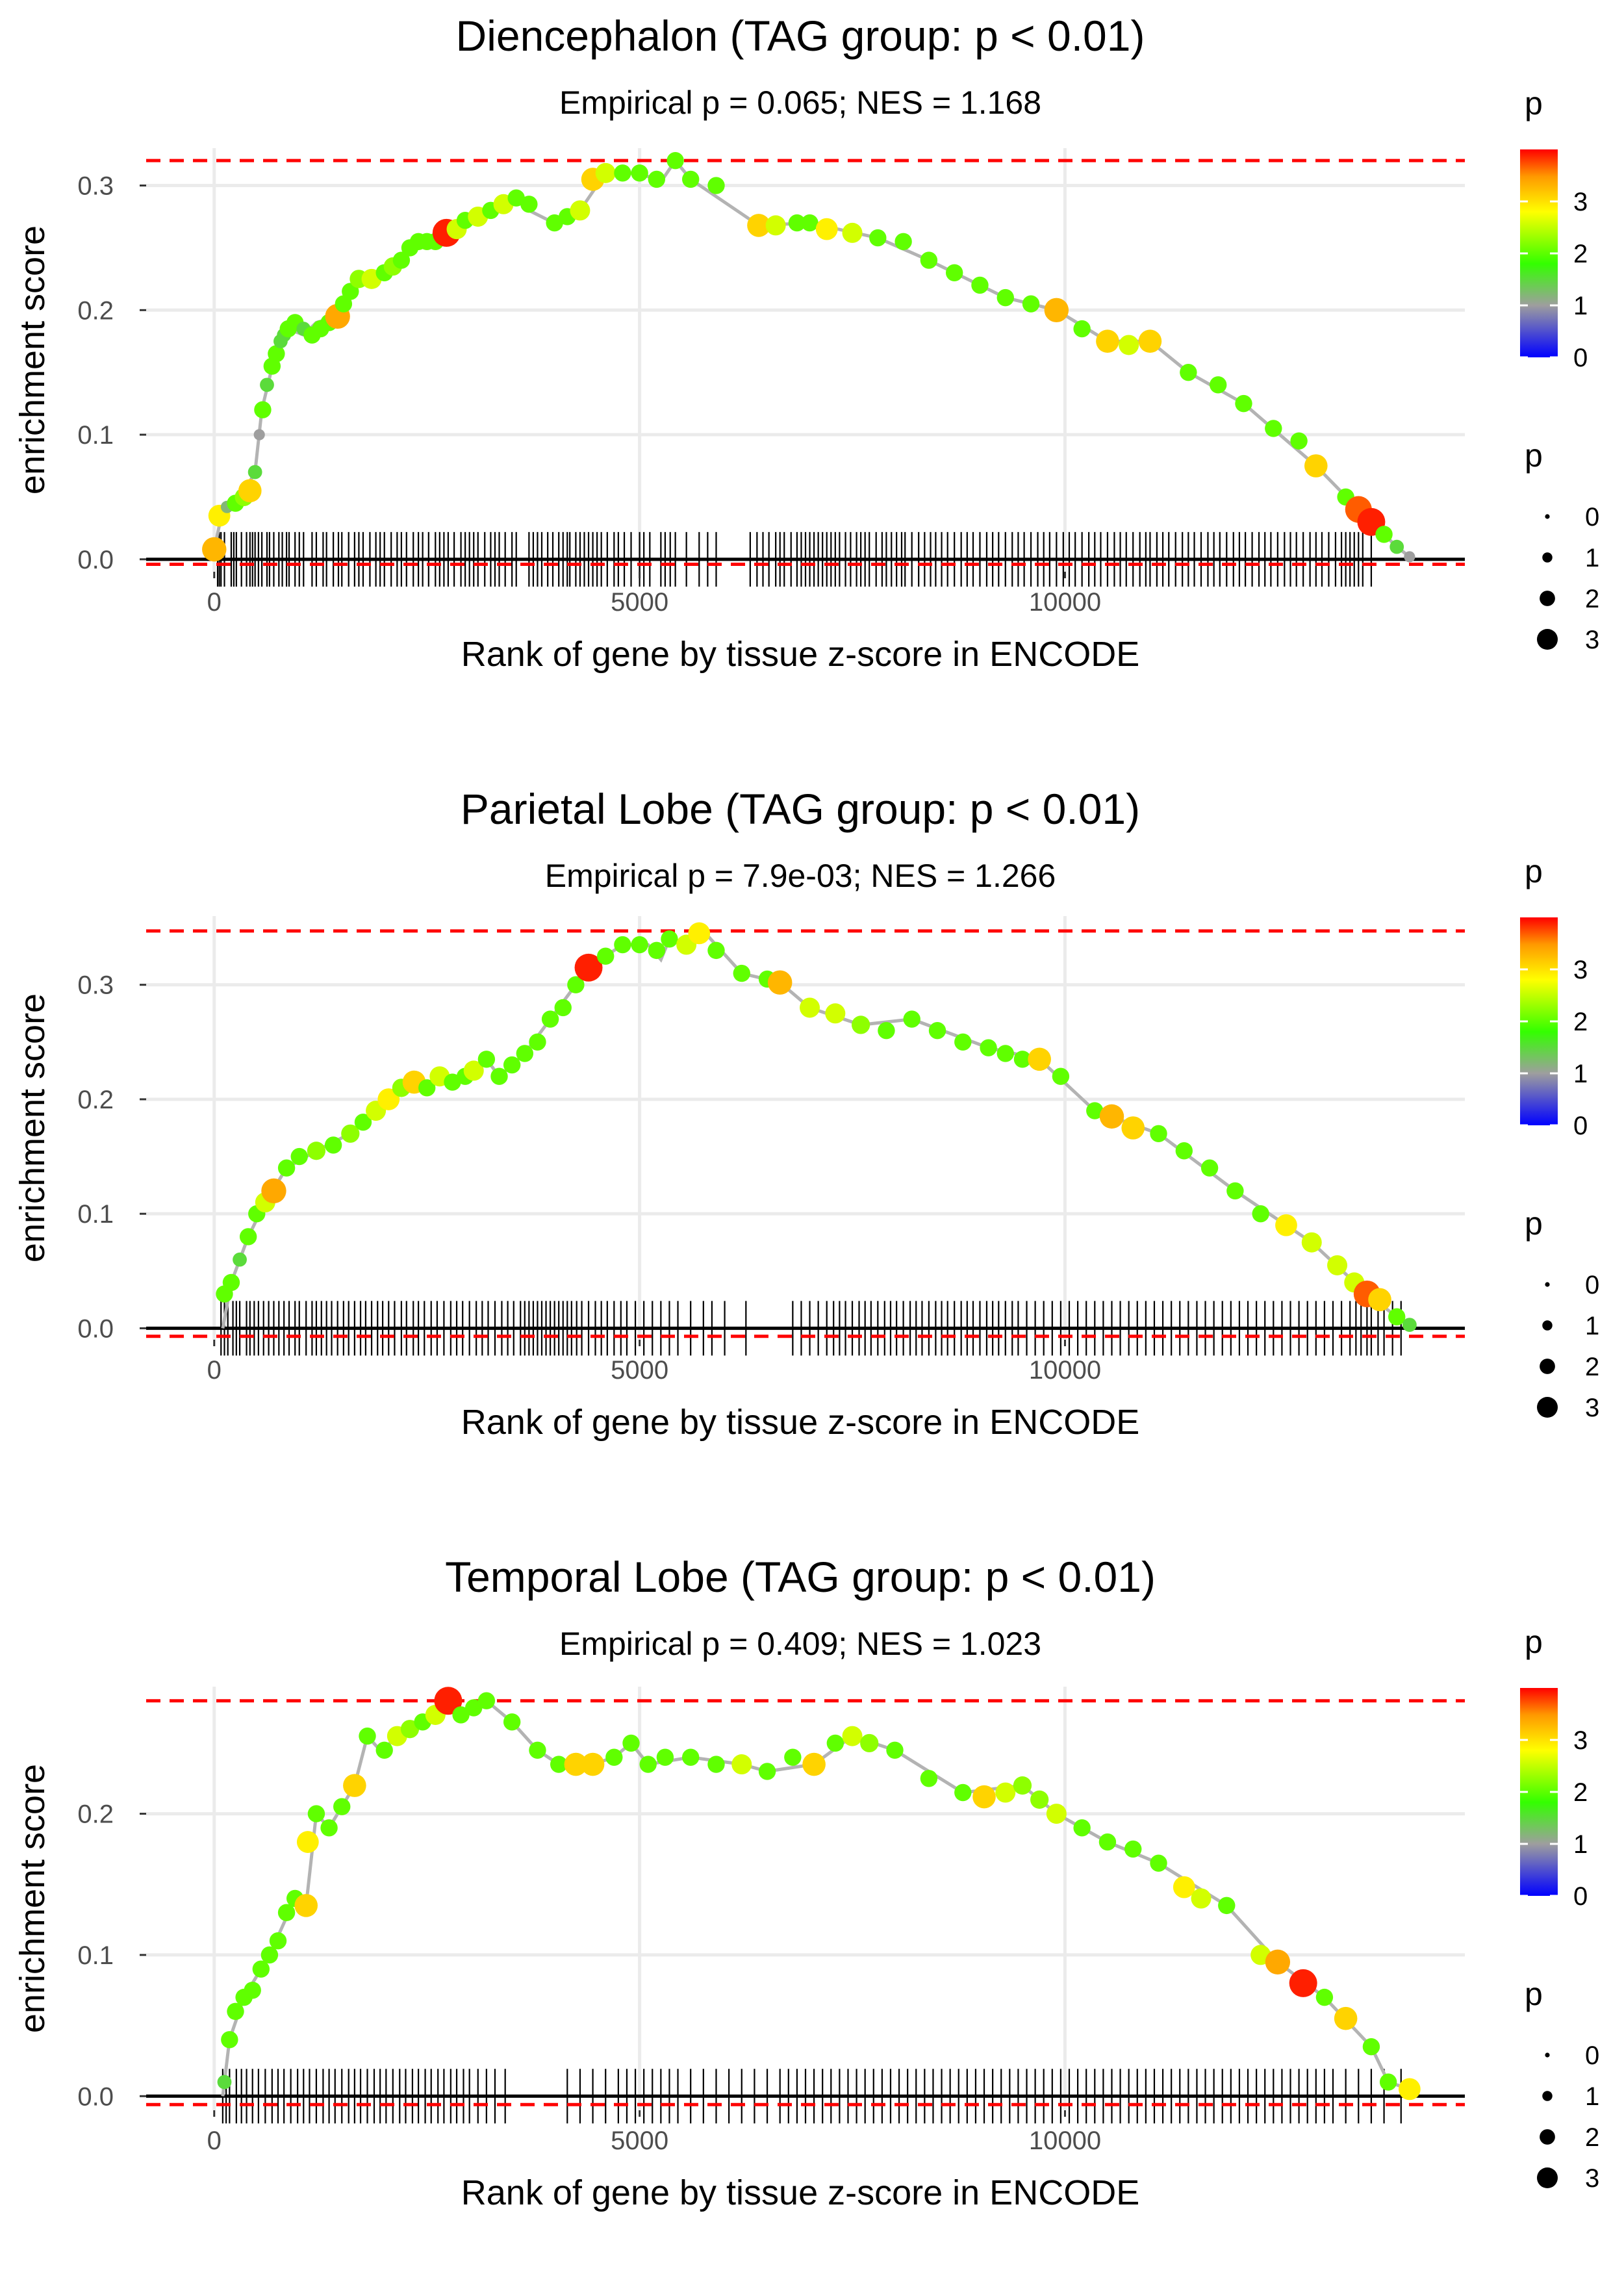 The width and height of the screenshot is (1624, 2274). Describe the element at coordinates (808, 357) in the screenshot. I see `enrichment-points` at that location.